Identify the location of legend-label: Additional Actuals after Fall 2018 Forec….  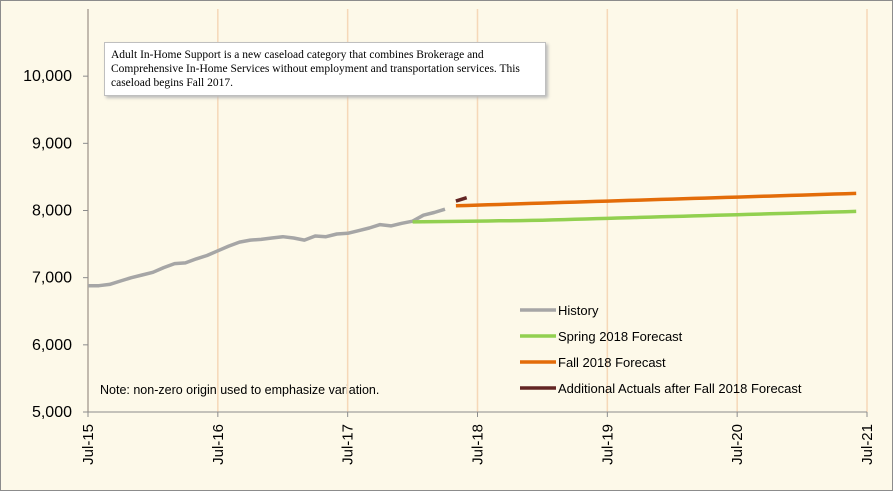
(680, 388).